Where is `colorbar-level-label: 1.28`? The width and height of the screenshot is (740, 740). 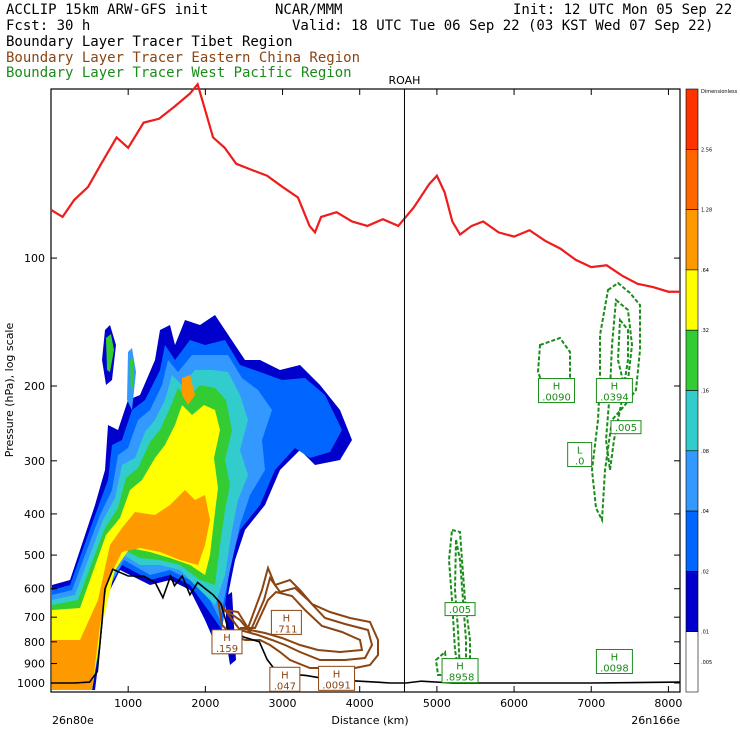
colorbar-level-label: 1.28 is located at coordinates (706, 211).